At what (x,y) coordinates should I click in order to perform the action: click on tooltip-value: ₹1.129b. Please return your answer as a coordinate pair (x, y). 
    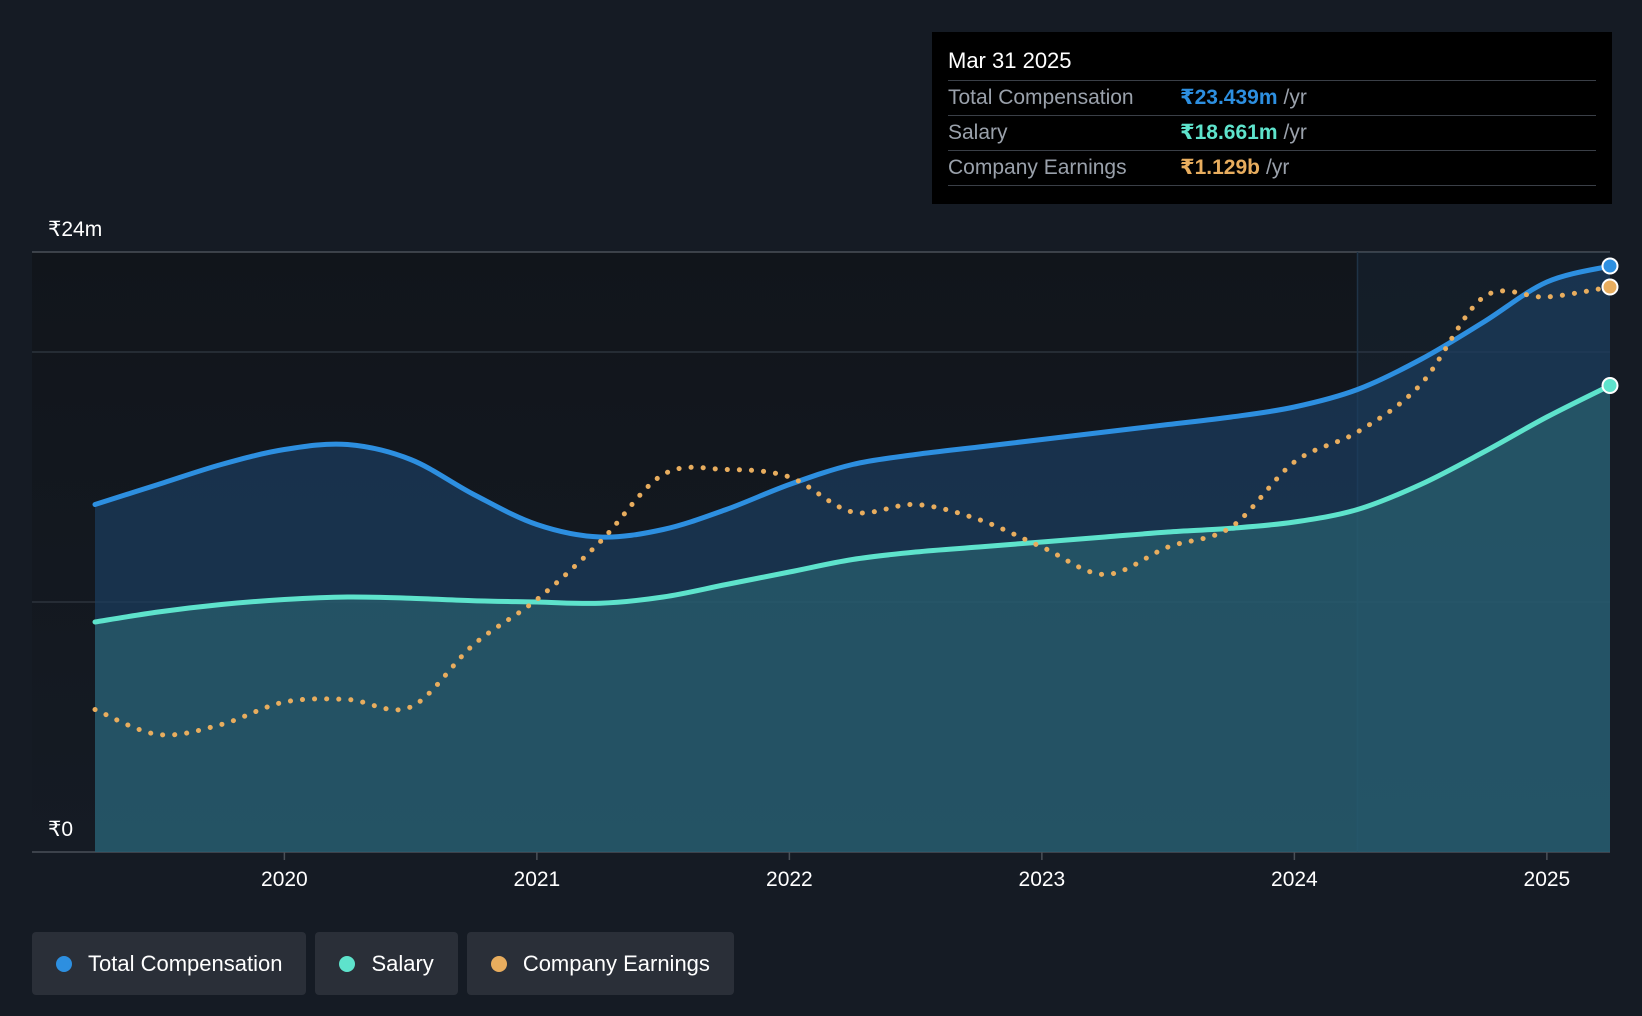
    Looking at the image, I should click on (1220, 167).